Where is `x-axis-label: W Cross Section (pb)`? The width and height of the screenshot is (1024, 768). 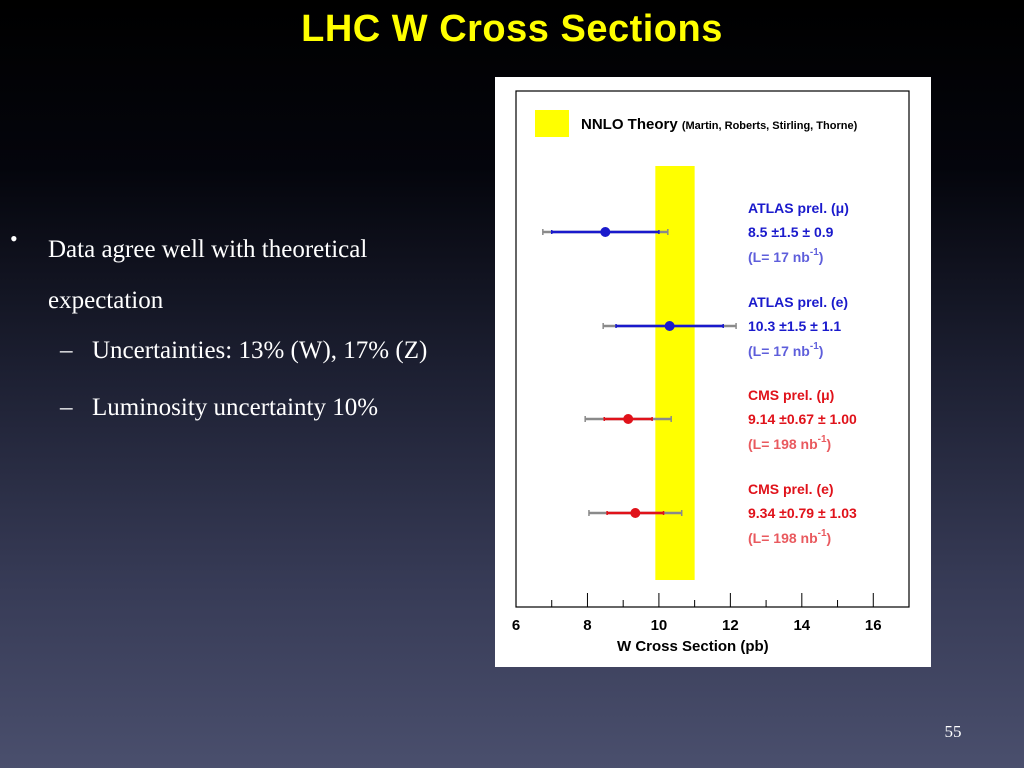
x-axis-label: W Cross Section (pb) is located at coordinates (693, 646).